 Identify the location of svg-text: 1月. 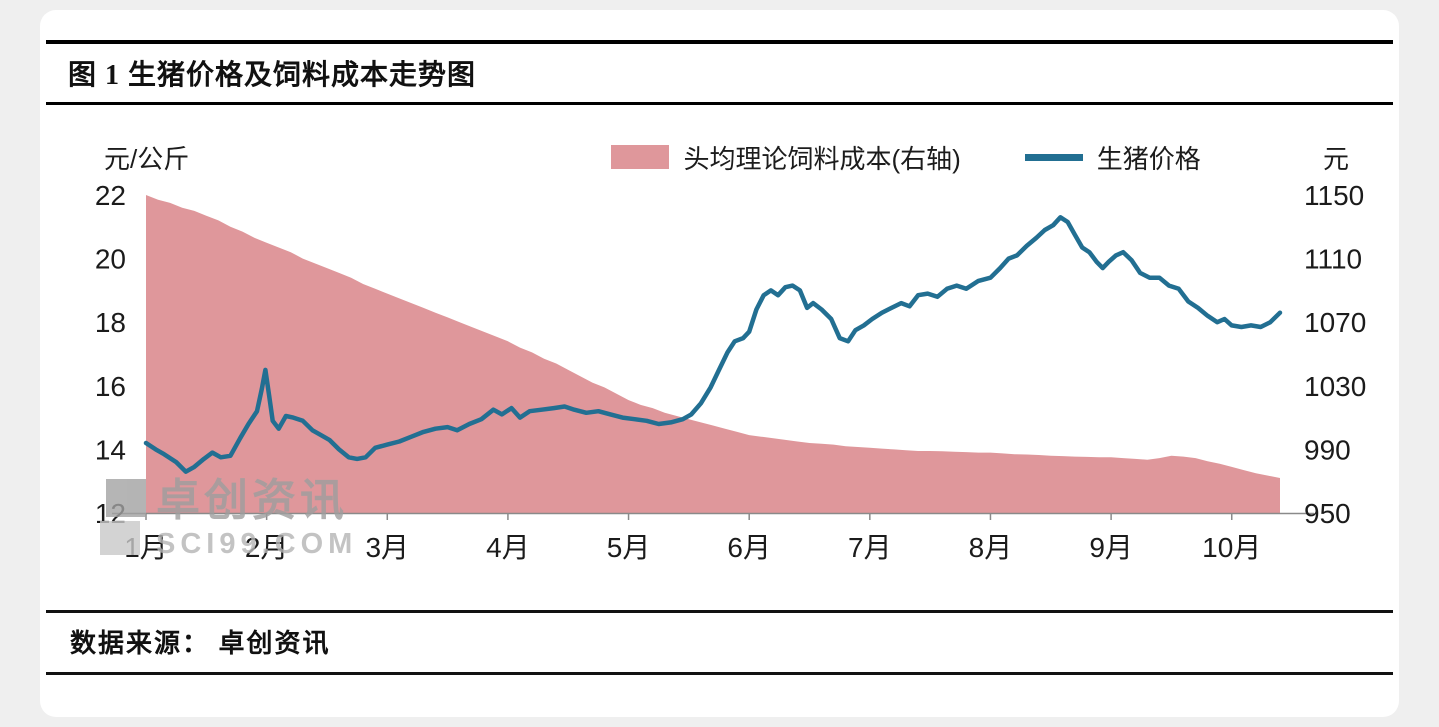
(146, 547).